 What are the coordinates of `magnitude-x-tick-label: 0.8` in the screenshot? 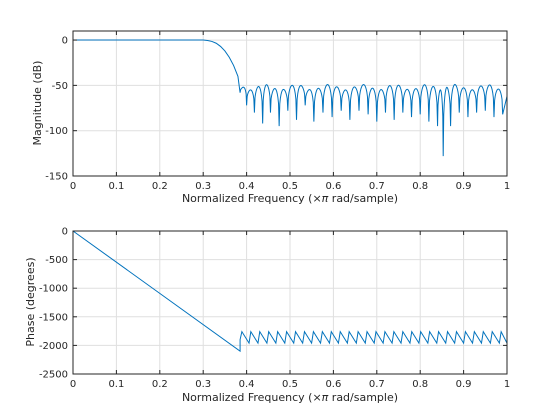 It's located at (420, 186).